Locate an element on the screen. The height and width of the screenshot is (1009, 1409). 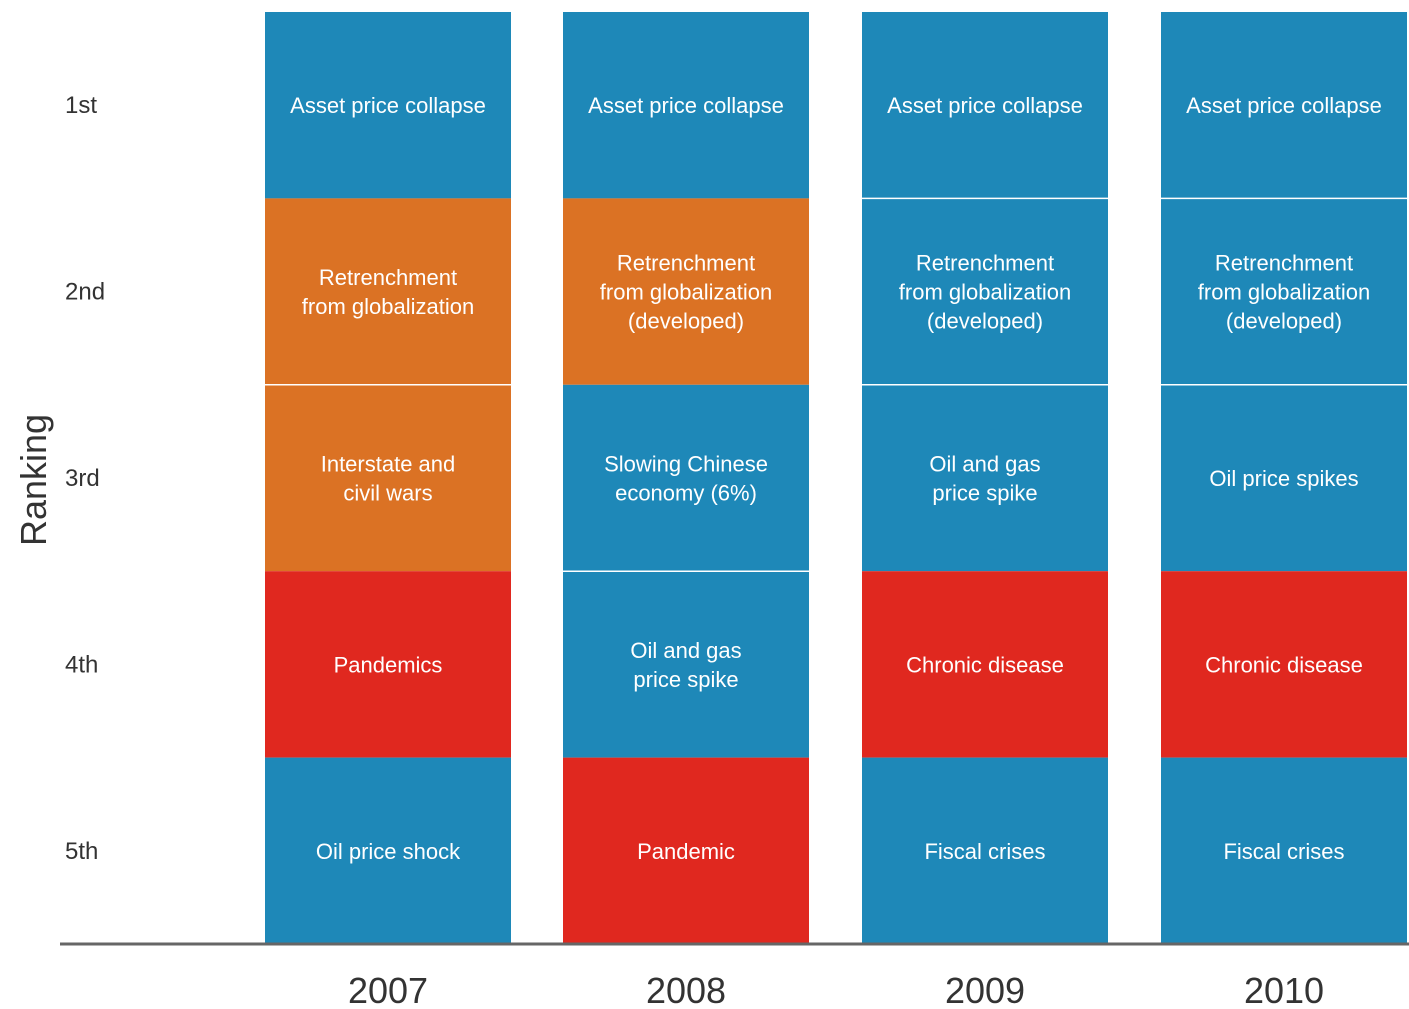
risk-label: Oil price shock is located at coordinates (388, 851).